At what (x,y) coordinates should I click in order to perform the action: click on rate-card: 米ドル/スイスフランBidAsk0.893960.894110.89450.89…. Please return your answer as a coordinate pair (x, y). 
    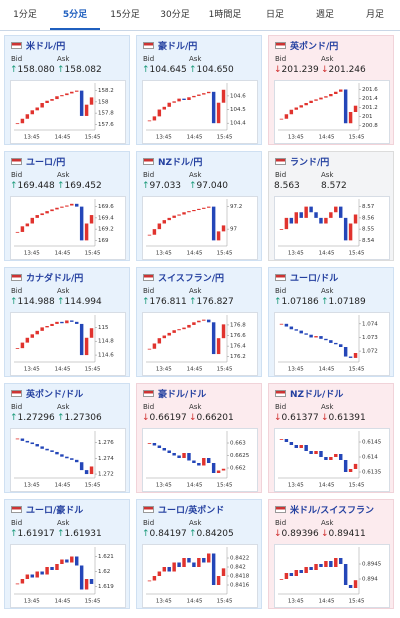
    Looking at the image, I should click on (331, 554).